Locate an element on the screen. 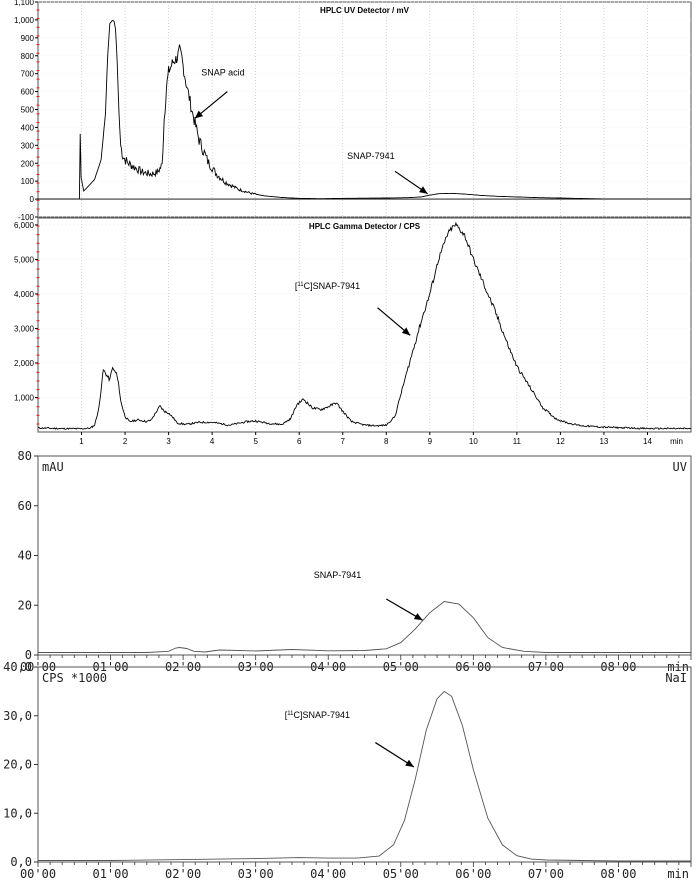 The height and width of the screenshot is (885, 700). x-tick-label: 6 is located at coordinates (299, 441).